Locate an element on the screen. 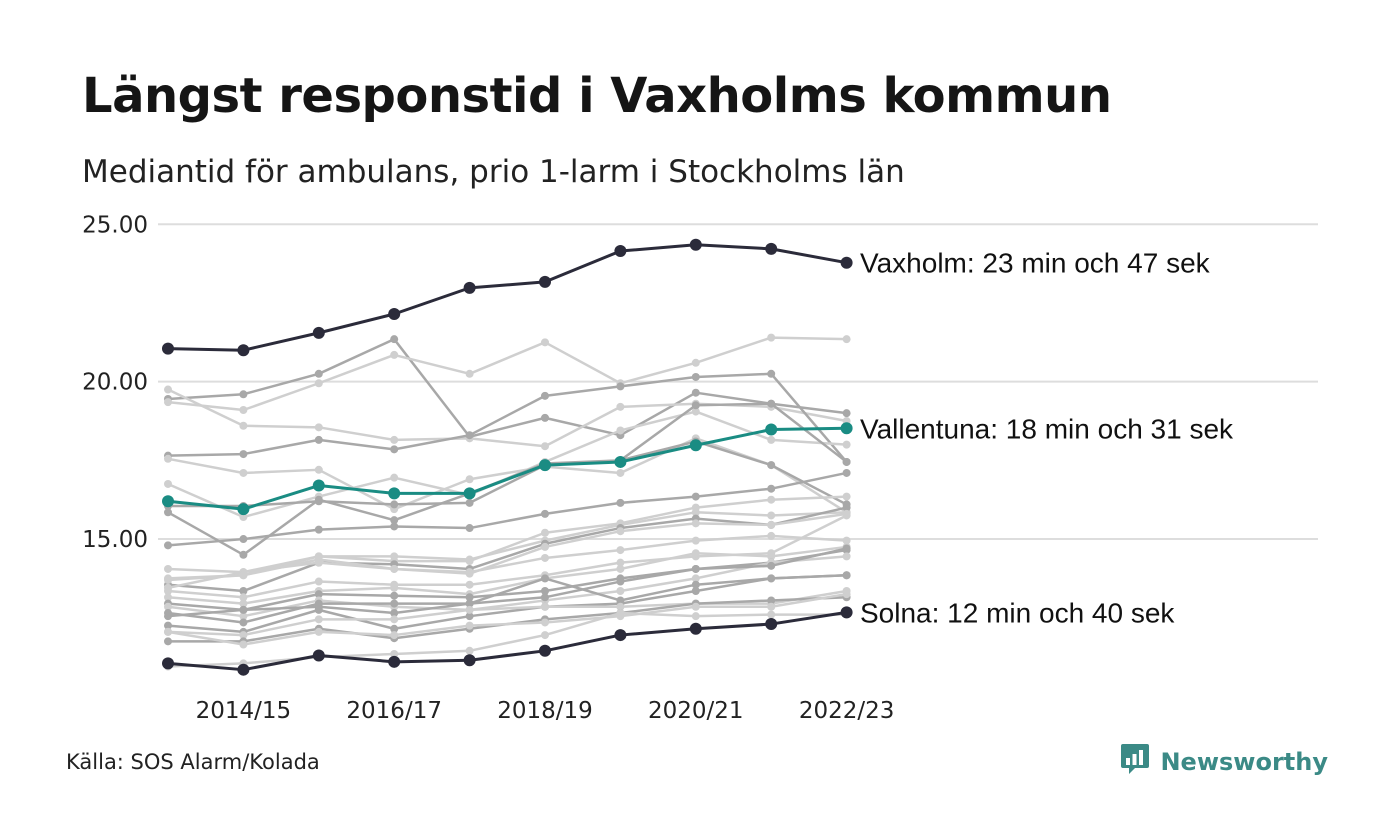  x-tick-label: 2020/21 is located at coordinates (696, 711).